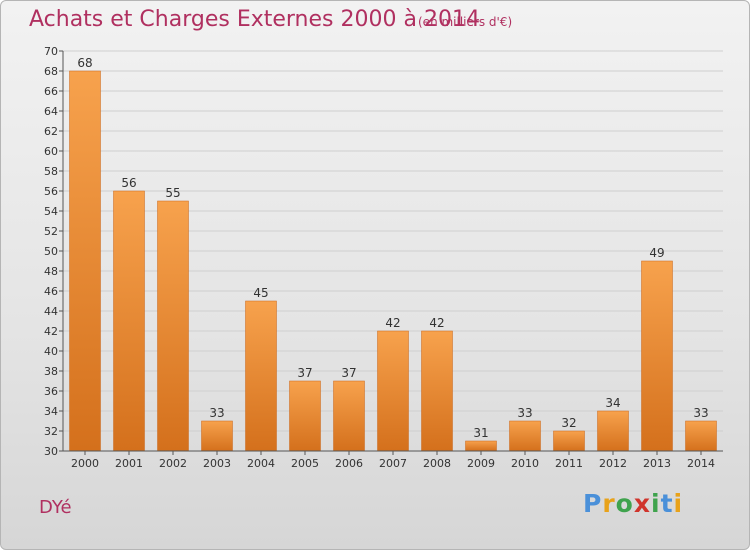  I want to click on y-tick-label: 66, so click(51, 91).